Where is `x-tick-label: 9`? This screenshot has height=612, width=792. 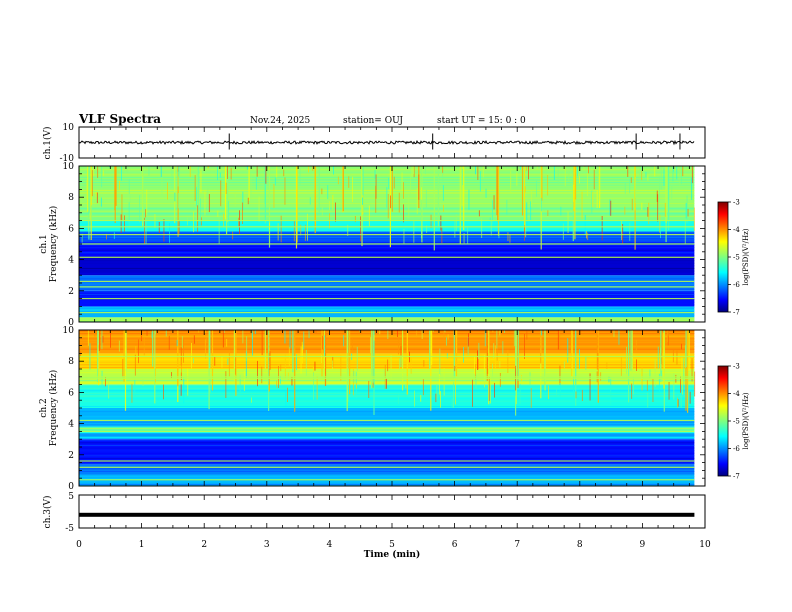 x-tick-label: 9 is located at coordinates (643, 545).